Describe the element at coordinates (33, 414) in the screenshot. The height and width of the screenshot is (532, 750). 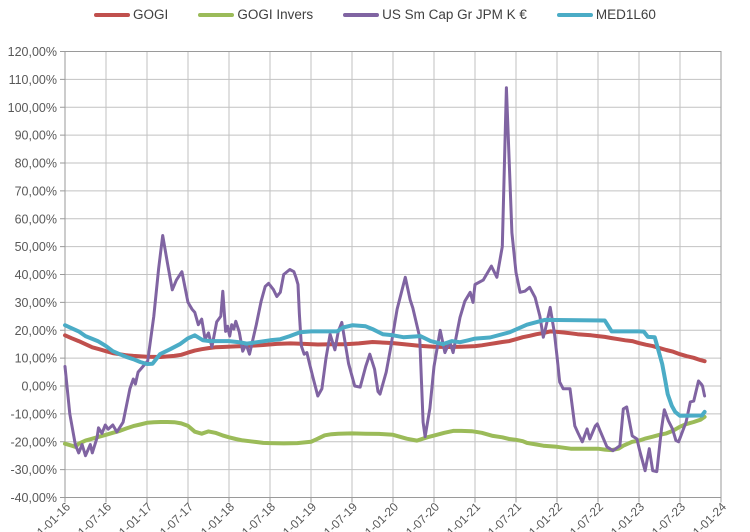
I see `y-tick-label: -10,00%` at that location.